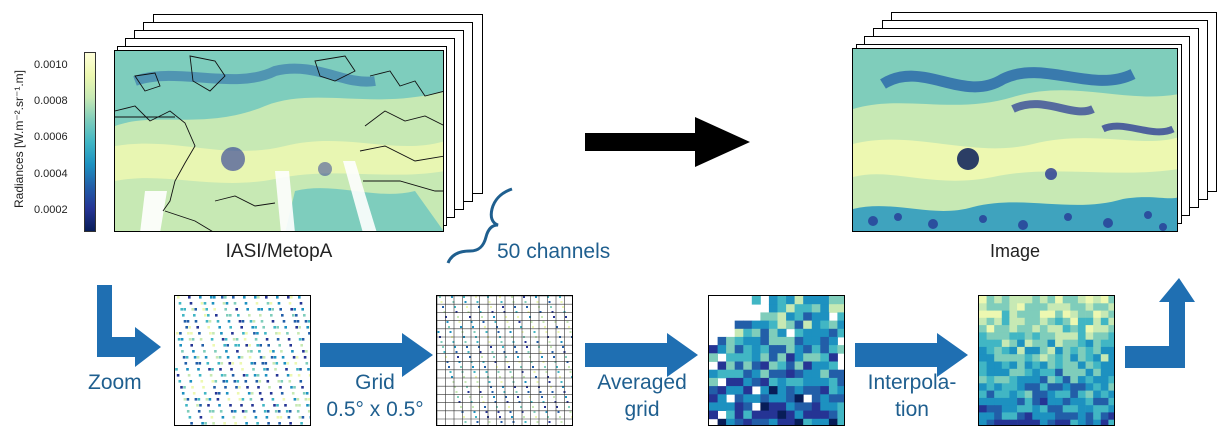  I want to click on channels-label: 50 channels, so click(554, 251).